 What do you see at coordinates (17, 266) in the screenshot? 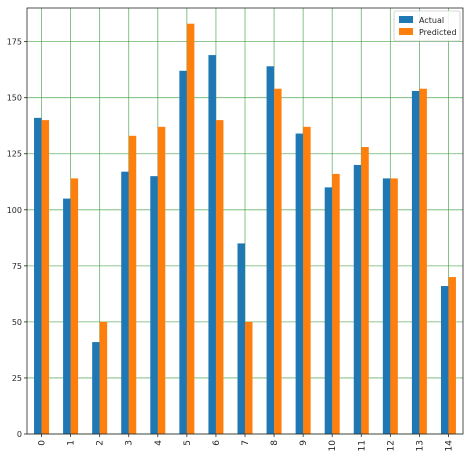
I see `y-tick-label: 75` at bounding box center [17, 266].